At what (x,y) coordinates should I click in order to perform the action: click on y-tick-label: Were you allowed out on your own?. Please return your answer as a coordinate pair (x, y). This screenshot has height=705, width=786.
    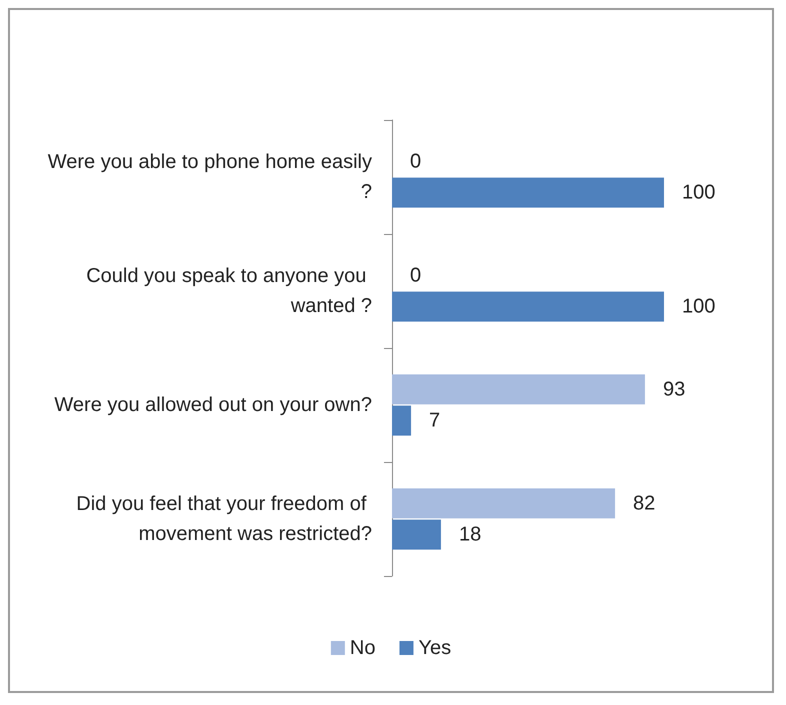
    Looking at the image, I should click on (213, 405).